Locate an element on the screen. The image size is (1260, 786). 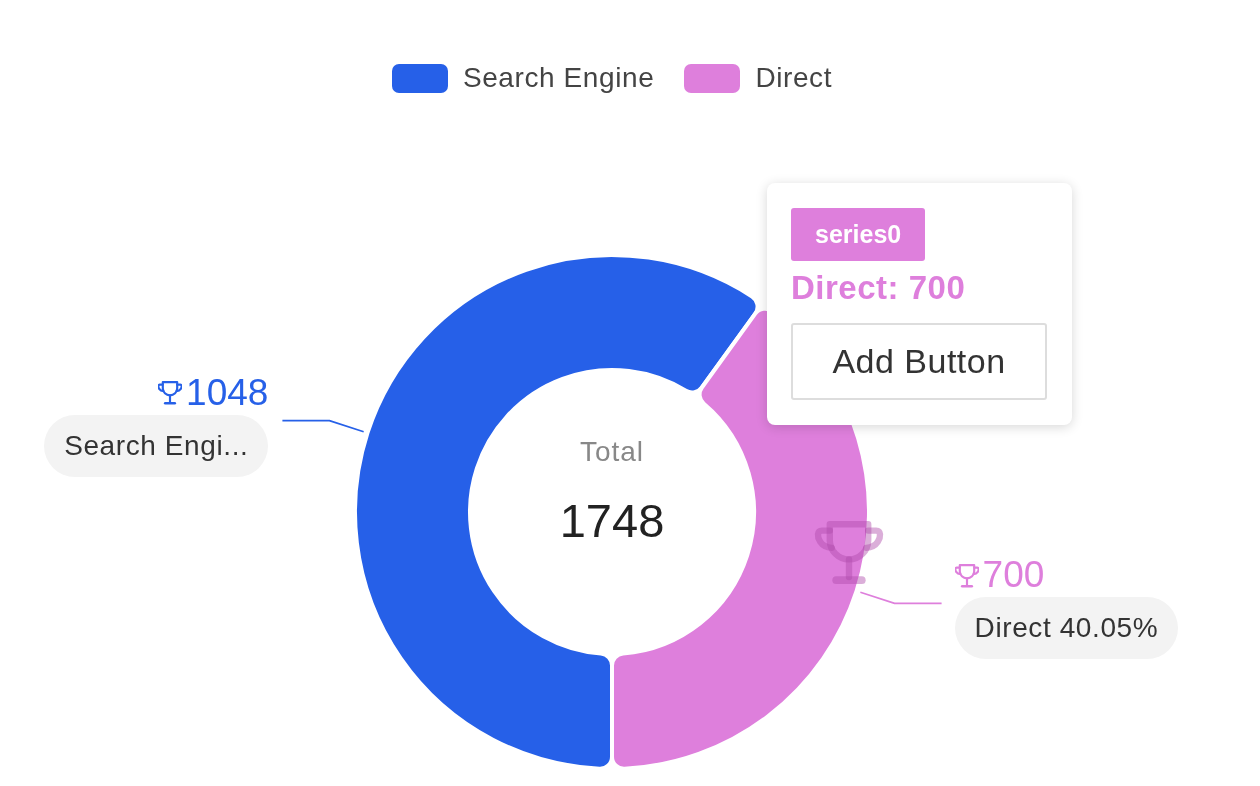
data-label: 1048 is located at coordinates (227, 392).